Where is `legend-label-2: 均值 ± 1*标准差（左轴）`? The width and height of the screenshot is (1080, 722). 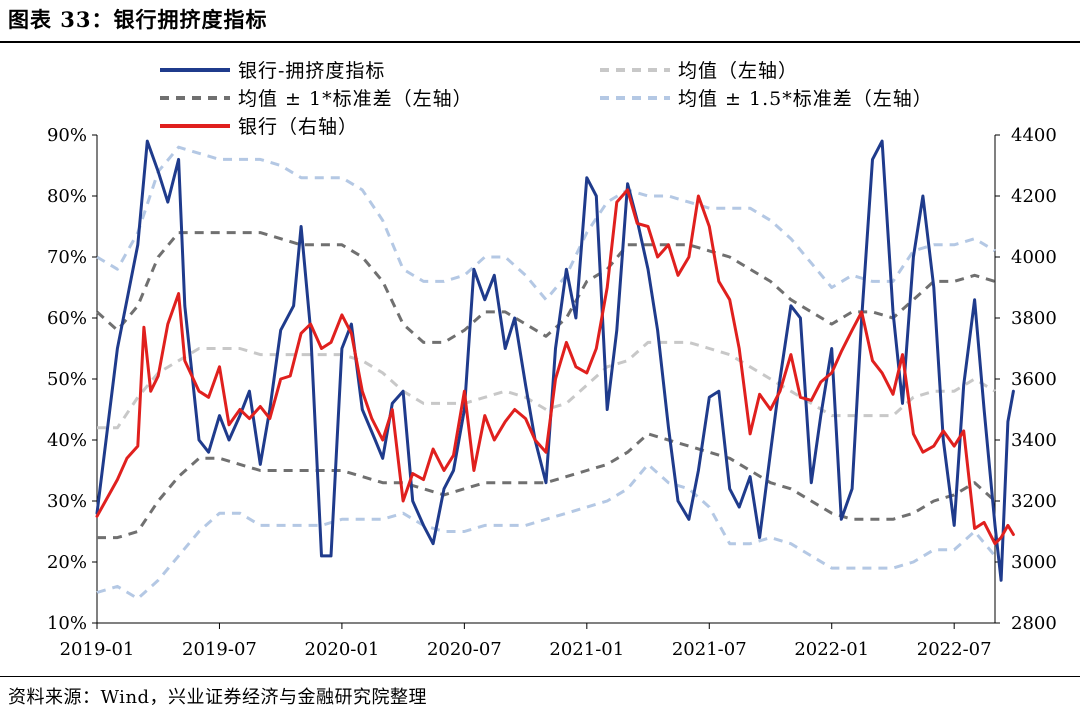
legend-label-2: 均值 ± 1*标准差（左轴） is located at coordinates (355, 99).